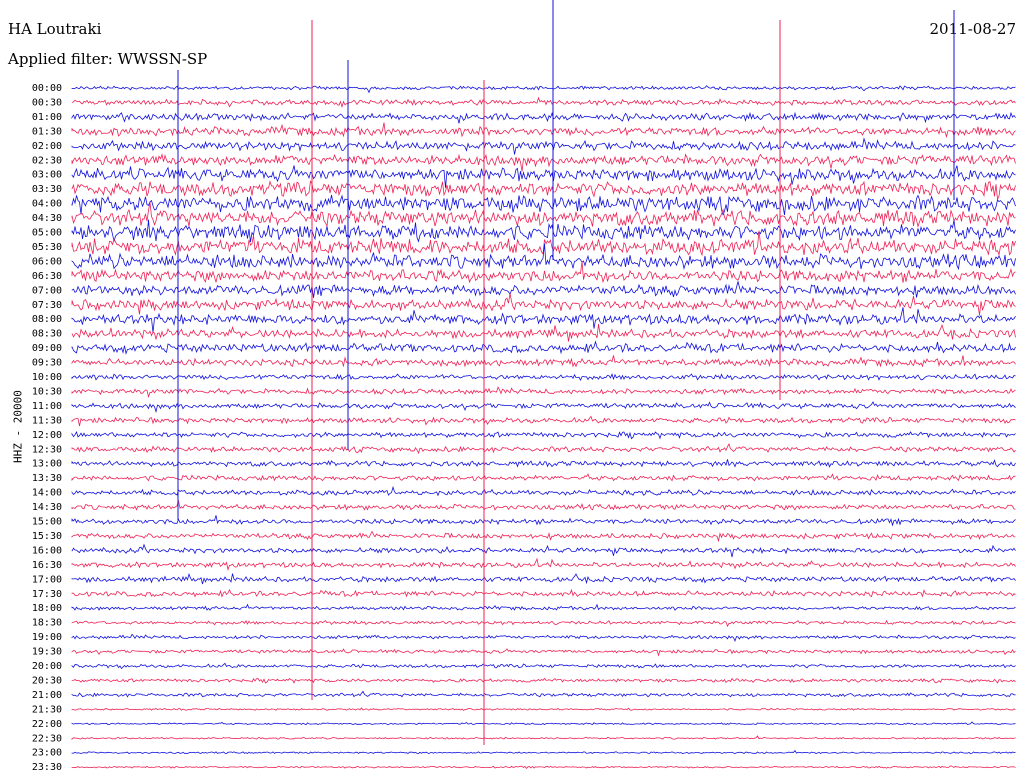  I want to click on row-time-label: 14:00, so click(47, 493).